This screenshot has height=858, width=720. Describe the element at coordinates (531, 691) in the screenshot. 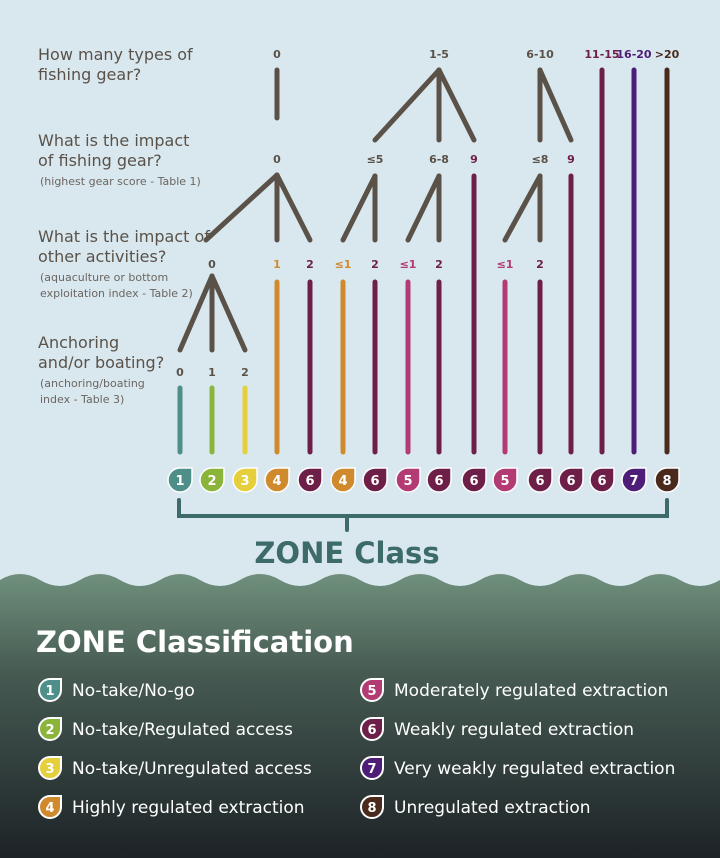

I see `legend-item-label: Moderately regulated extraction` at that location.